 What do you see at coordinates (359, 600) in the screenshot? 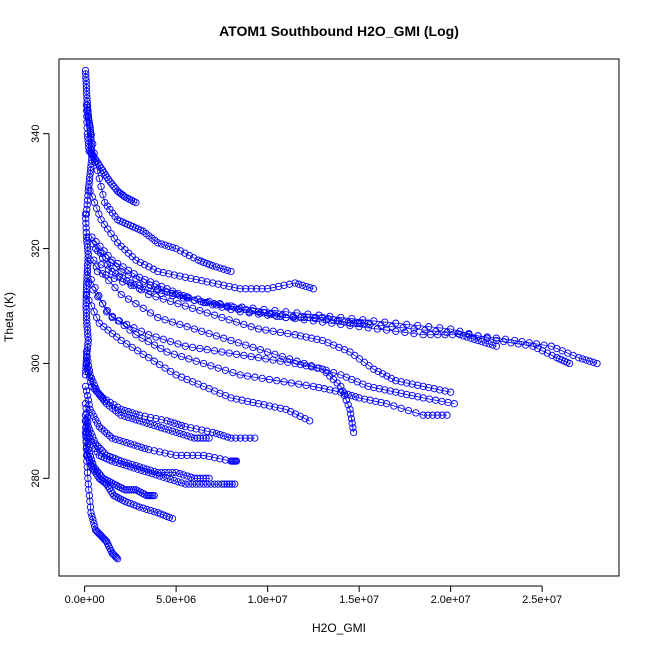
I see `x-tick-label: 1.5e+07` at bounding box center [359, 600].